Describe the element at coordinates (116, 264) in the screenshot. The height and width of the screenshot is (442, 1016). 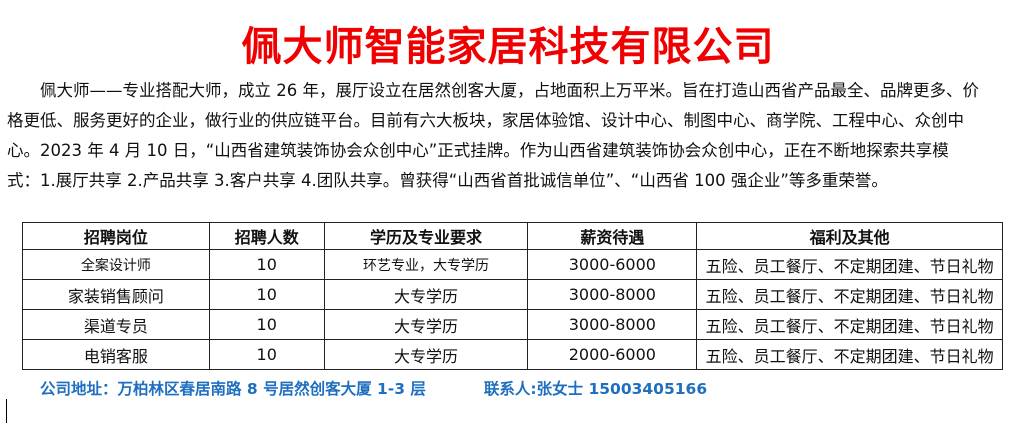
I see `cell-position: 全案设计师` at that location.